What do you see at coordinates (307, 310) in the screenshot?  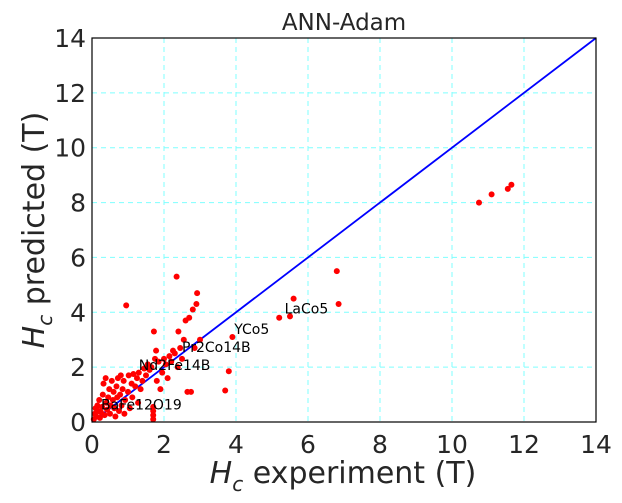 I see `point-annotation: LaCo5` at bounding box center [307, 310].